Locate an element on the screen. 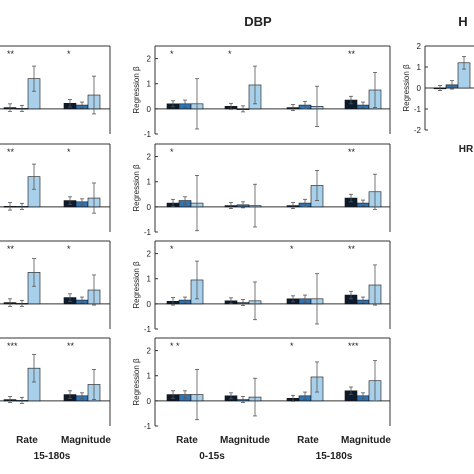 Image resolution: width=474 pixels, height=474 pixels. dbp-row4-ytick-label: -1 is located at coordinates (148, 426).